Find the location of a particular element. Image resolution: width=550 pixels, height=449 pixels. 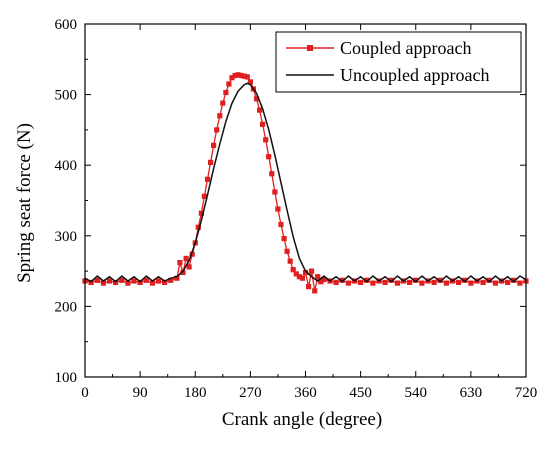

legend: Coupled approach Uncoupled approach is located at coordinates (398, 62).